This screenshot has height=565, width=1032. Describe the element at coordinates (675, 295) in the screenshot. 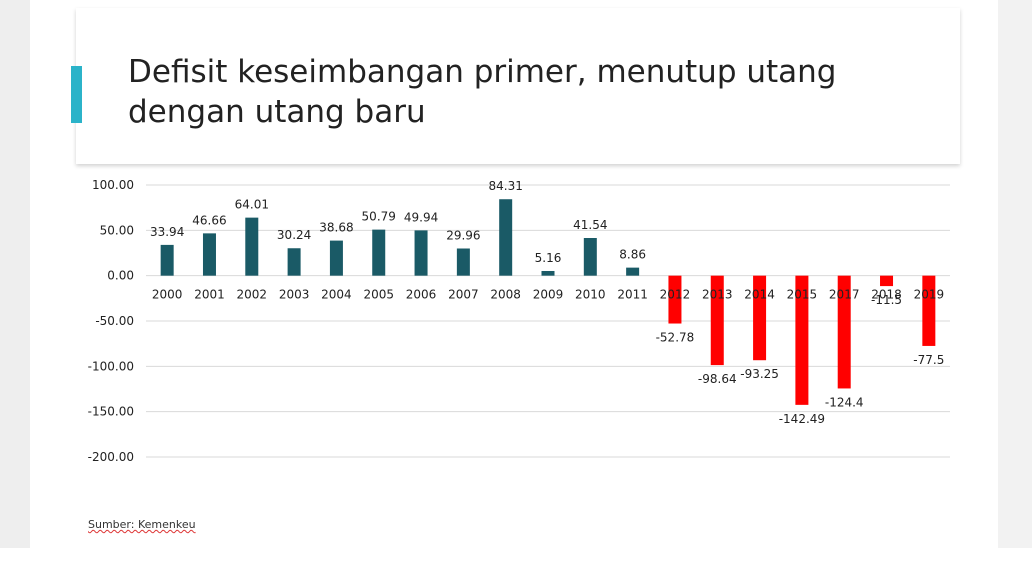

I see `x-tick-label: 2012` at that location.